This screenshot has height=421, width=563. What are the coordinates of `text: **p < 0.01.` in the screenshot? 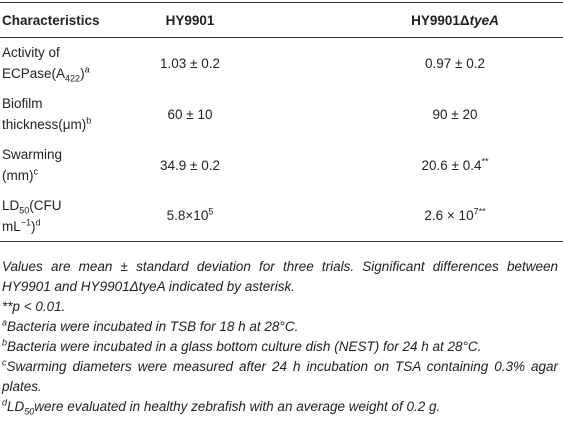 It's located at (34, 306).